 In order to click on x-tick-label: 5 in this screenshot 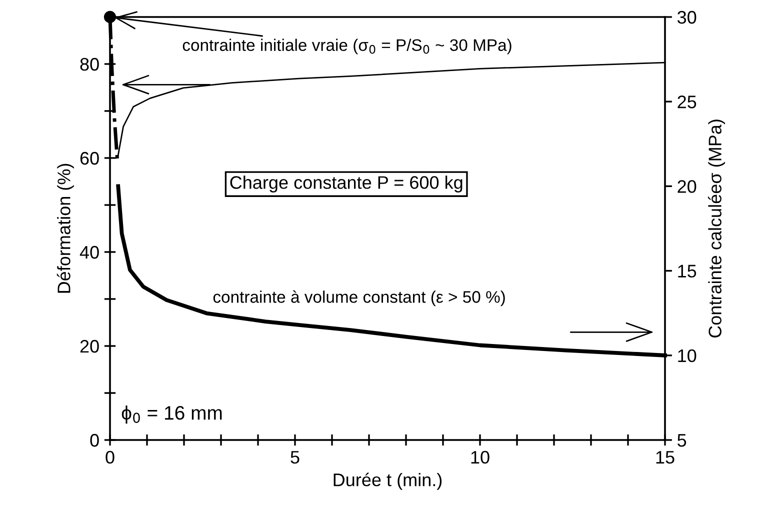, I will do `click(295, 457)`.